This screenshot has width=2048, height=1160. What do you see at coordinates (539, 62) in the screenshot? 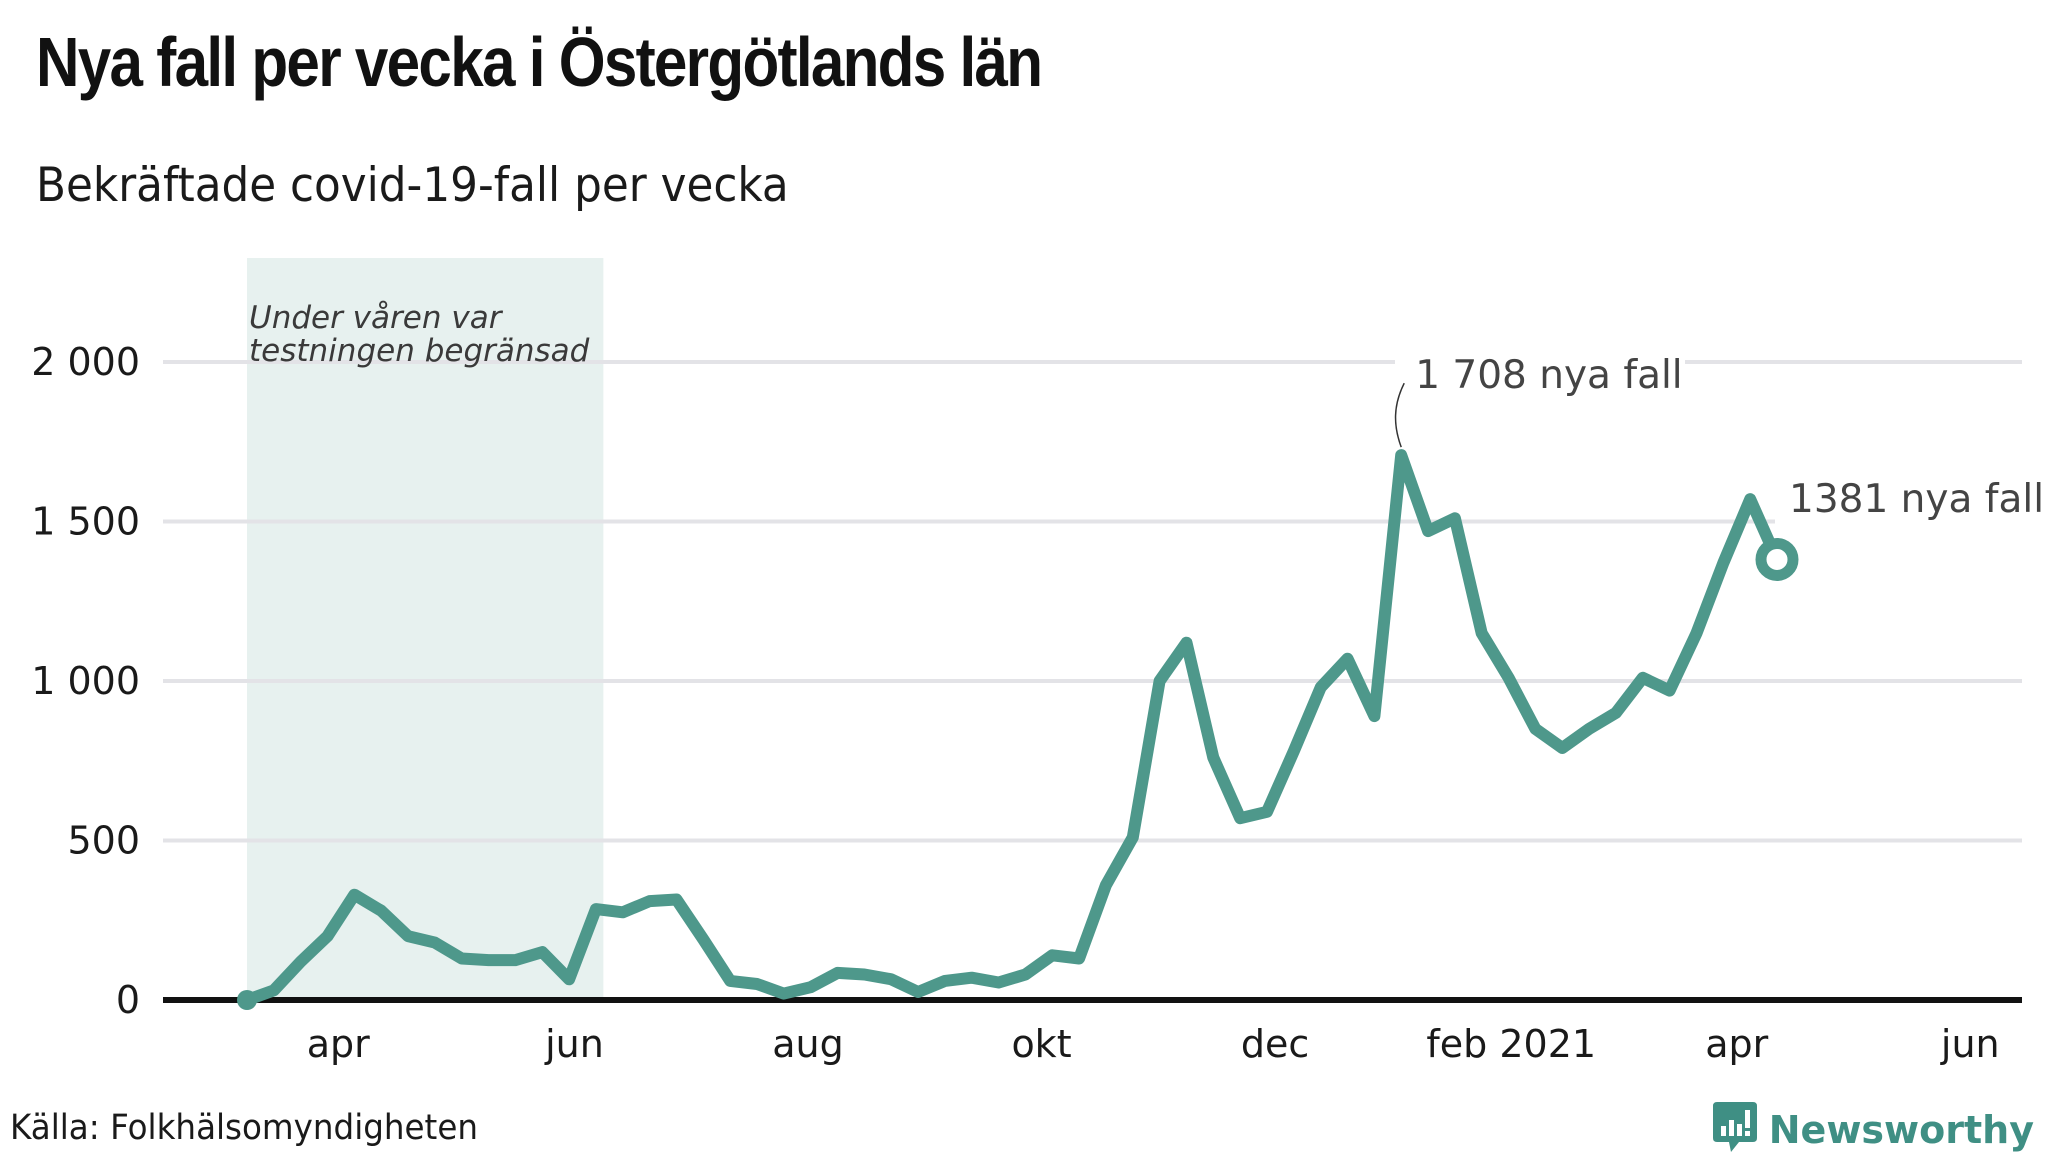
I see `chart-title: Nya fall per vecka i Östergötlands län` at bounding box center [539, 62].